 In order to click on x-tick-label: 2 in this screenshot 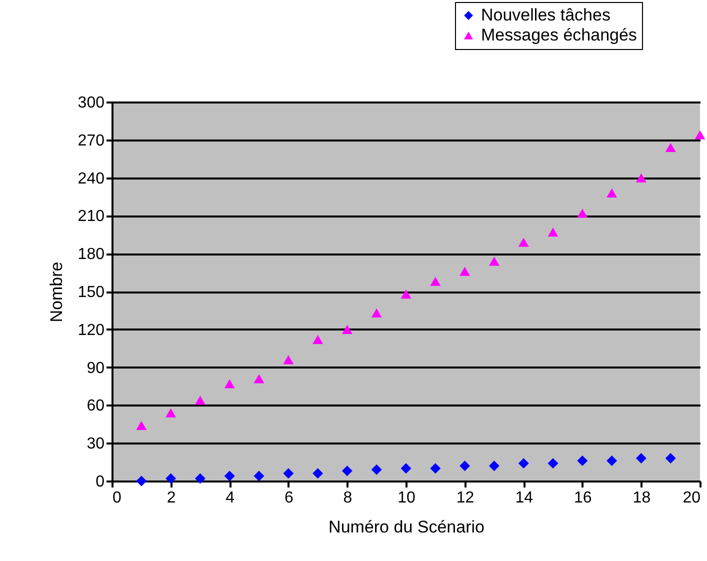, I will do `click(171, 498)`.